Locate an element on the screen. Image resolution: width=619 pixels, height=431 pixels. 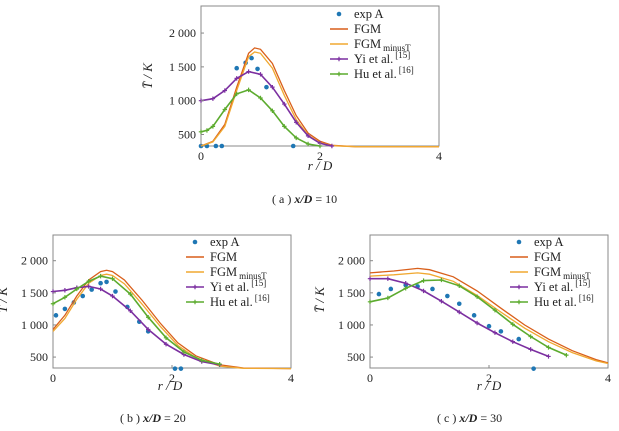
series-exp-a is located at coordinates (456, 326).